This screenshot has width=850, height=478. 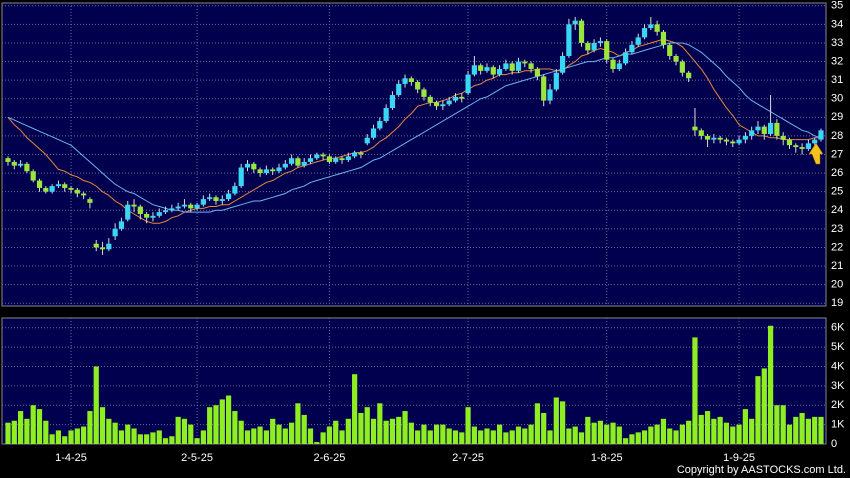 I want to click on y-tick-label: 21, so click(x=837, y=266).